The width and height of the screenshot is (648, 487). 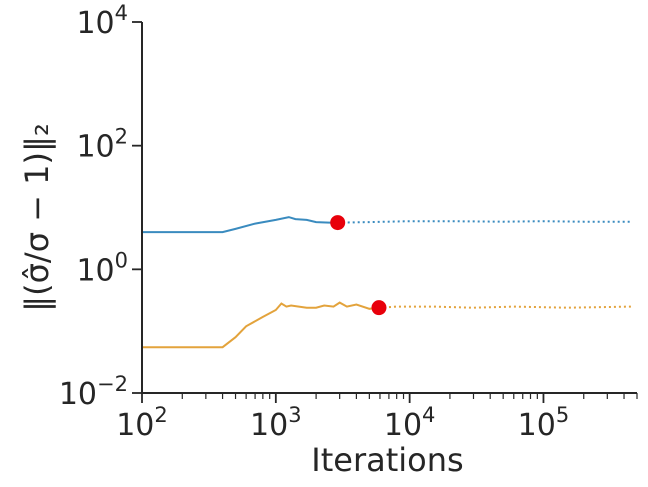 I want to click on series-1-marker, so click(x=338, y=223).